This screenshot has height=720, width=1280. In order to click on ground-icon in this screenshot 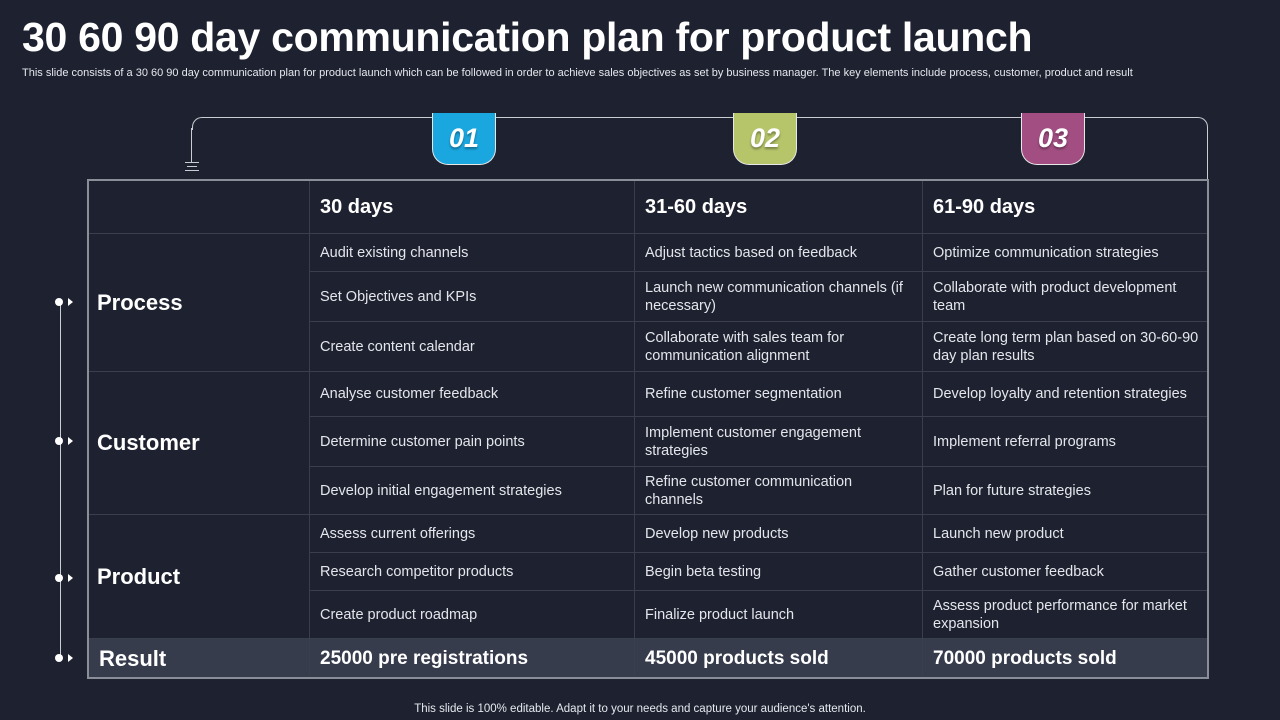, I will do `click(192, 150)`.